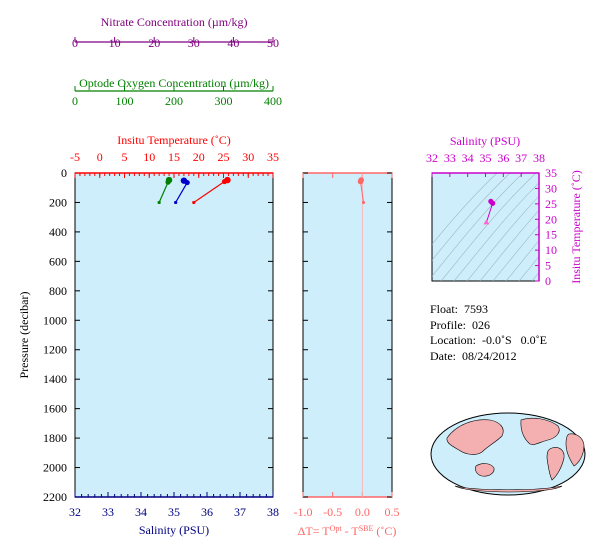 The image size is (608, 554). I want to click on delta-tick-label: 0.5, so click(392, 512).